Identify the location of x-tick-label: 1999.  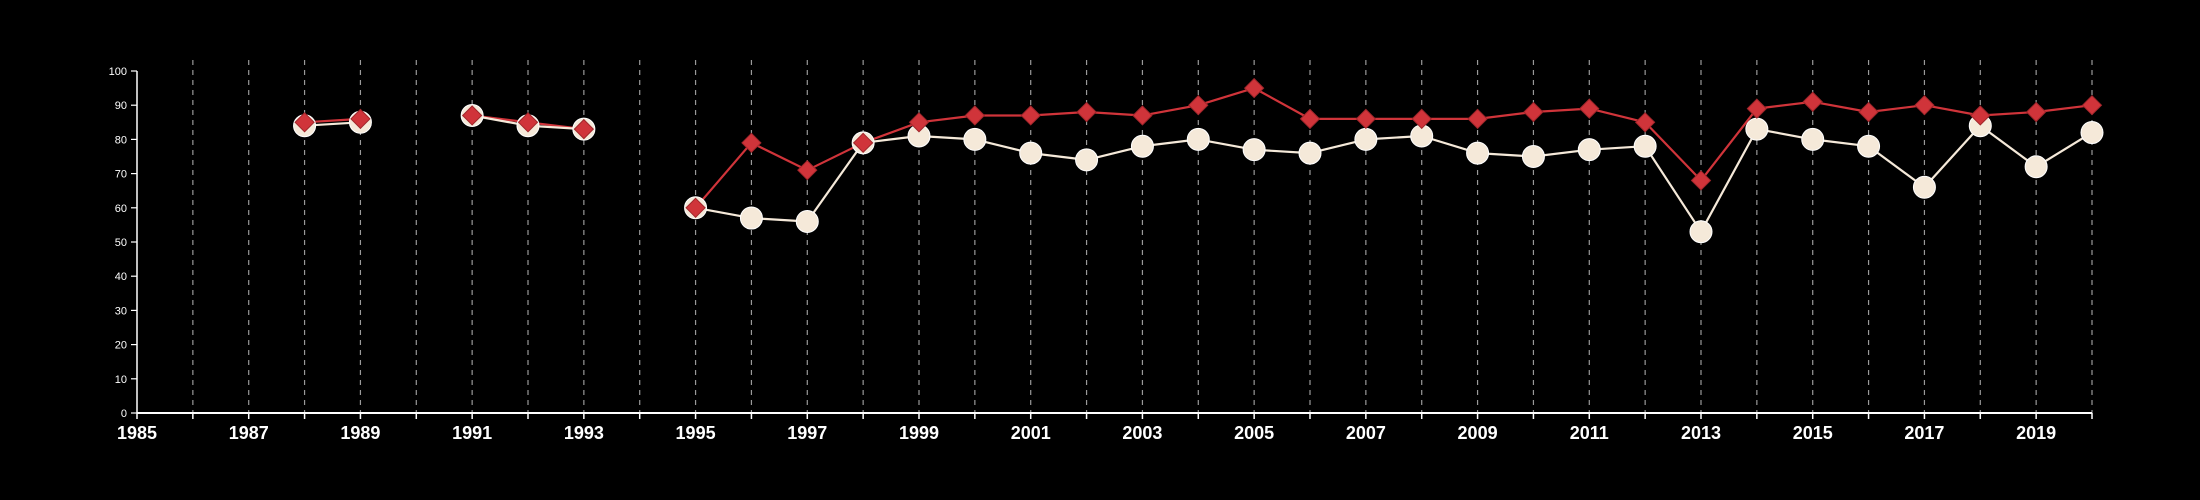
(919, 433).